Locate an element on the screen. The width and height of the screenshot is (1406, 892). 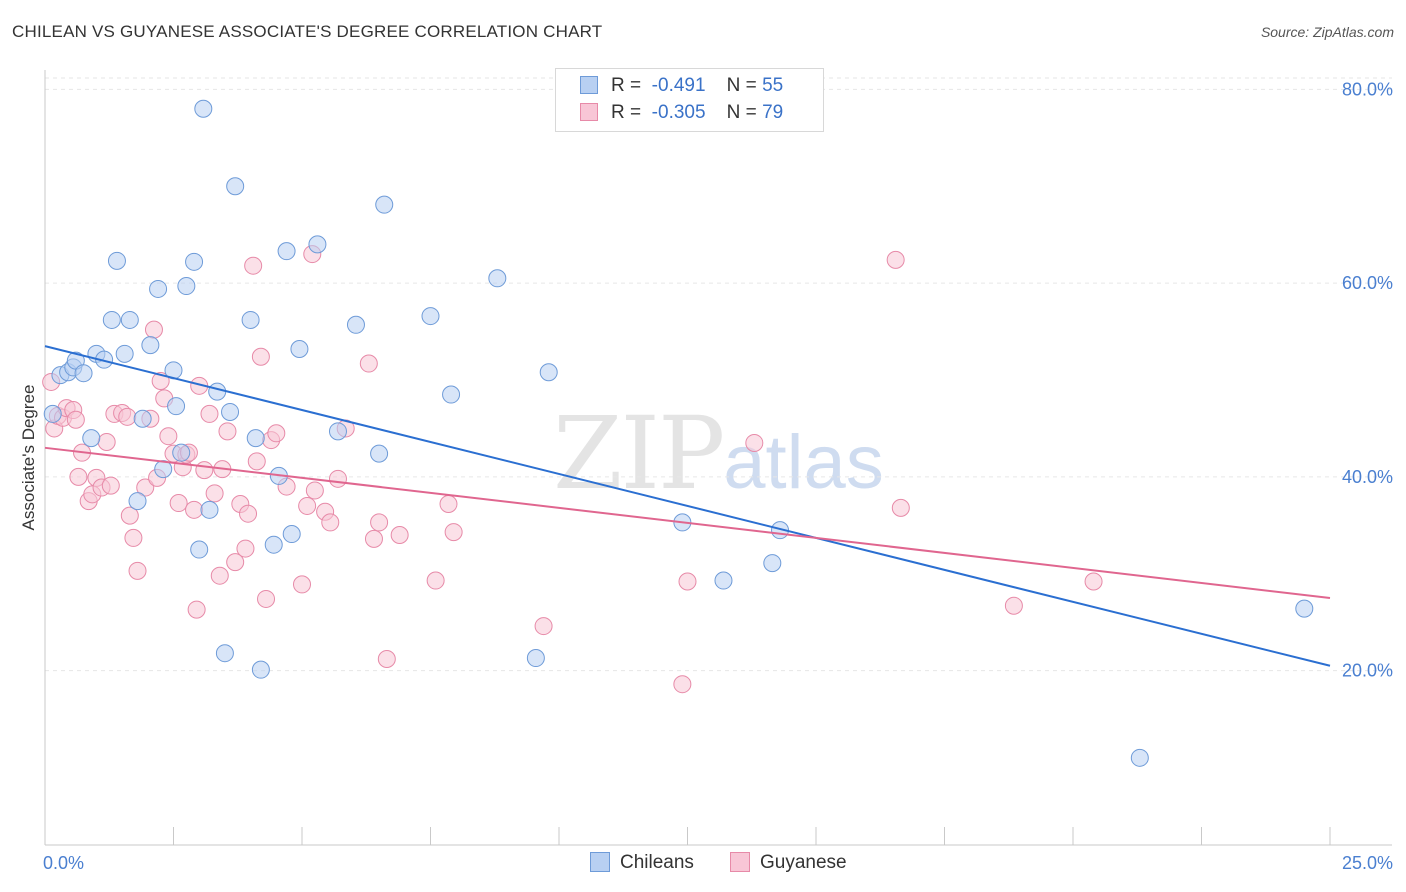
legend-r-label: R = is located at coordinates (626, 85).